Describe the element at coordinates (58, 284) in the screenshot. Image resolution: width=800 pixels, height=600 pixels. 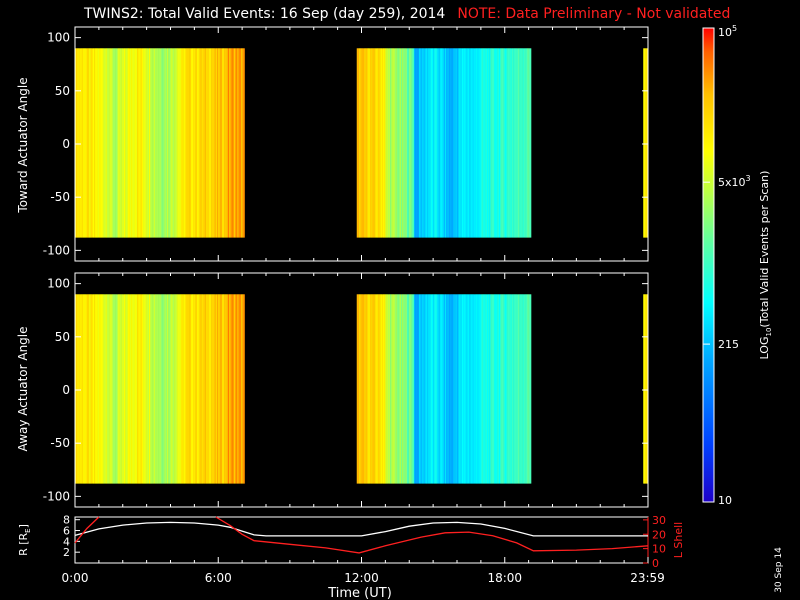
I see `ytick-label: 100` at that location.